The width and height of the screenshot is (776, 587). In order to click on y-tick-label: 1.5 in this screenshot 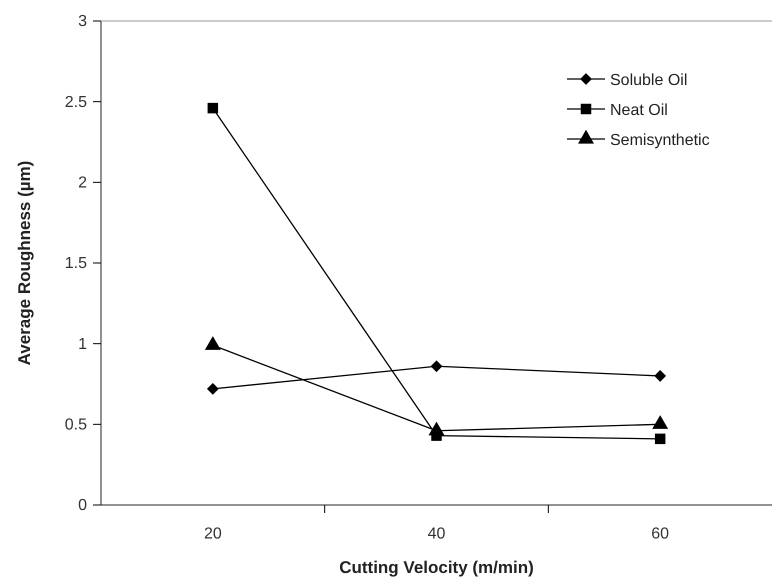, I will do `click(76, 263)`.